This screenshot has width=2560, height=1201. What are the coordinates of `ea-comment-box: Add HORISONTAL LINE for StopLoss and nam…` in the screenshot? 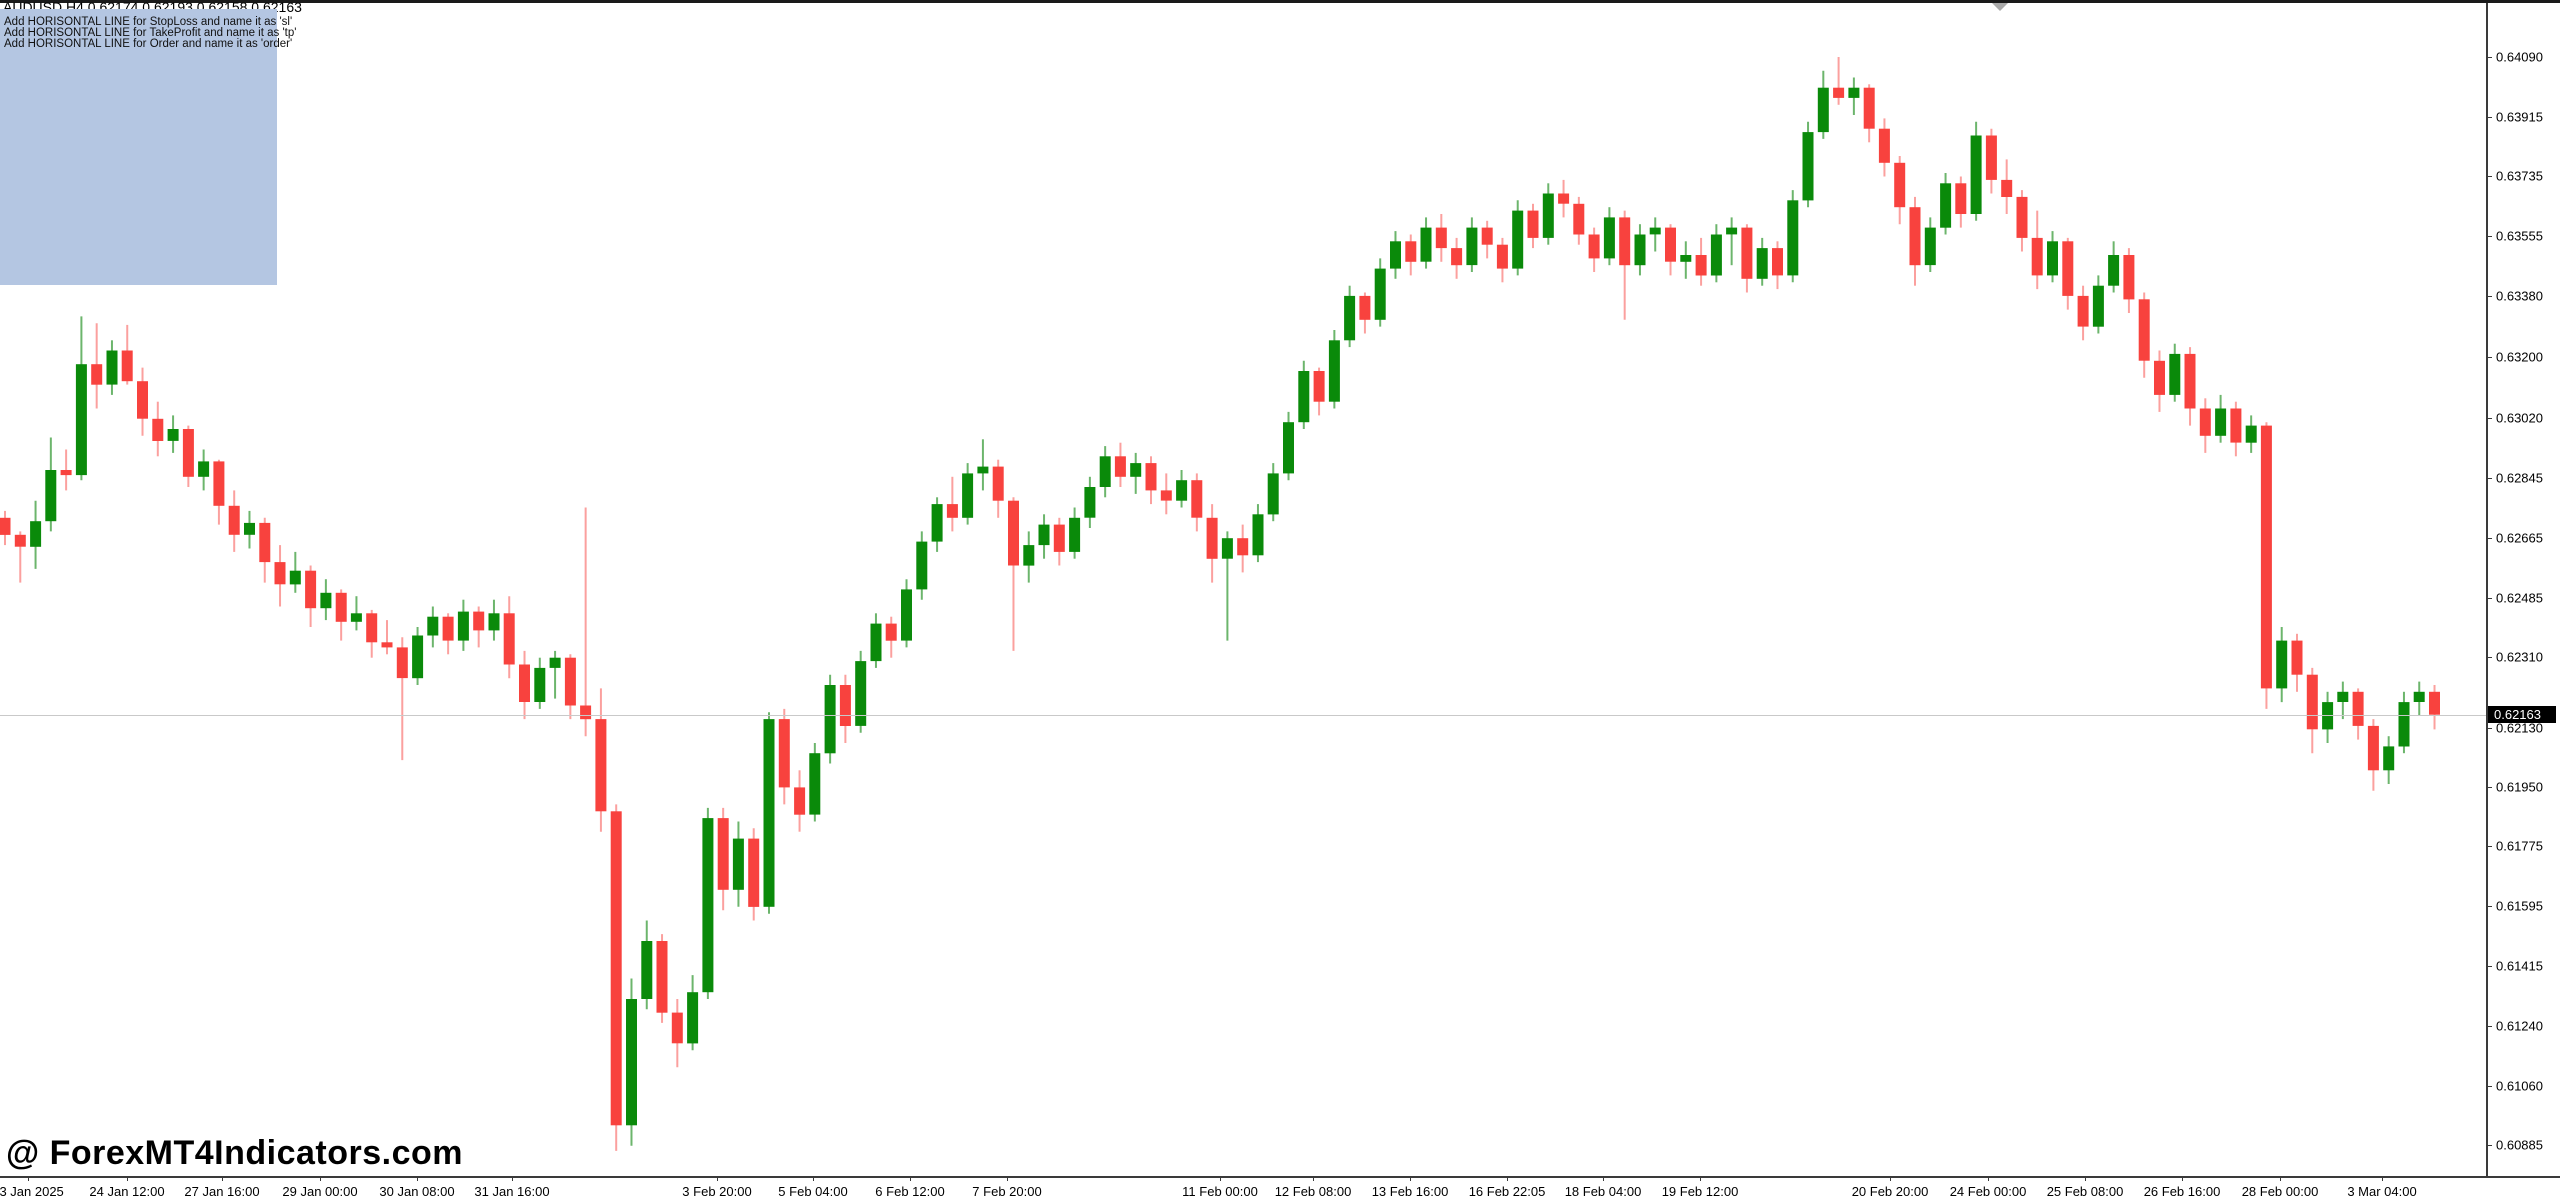 It's located at (148, 147).